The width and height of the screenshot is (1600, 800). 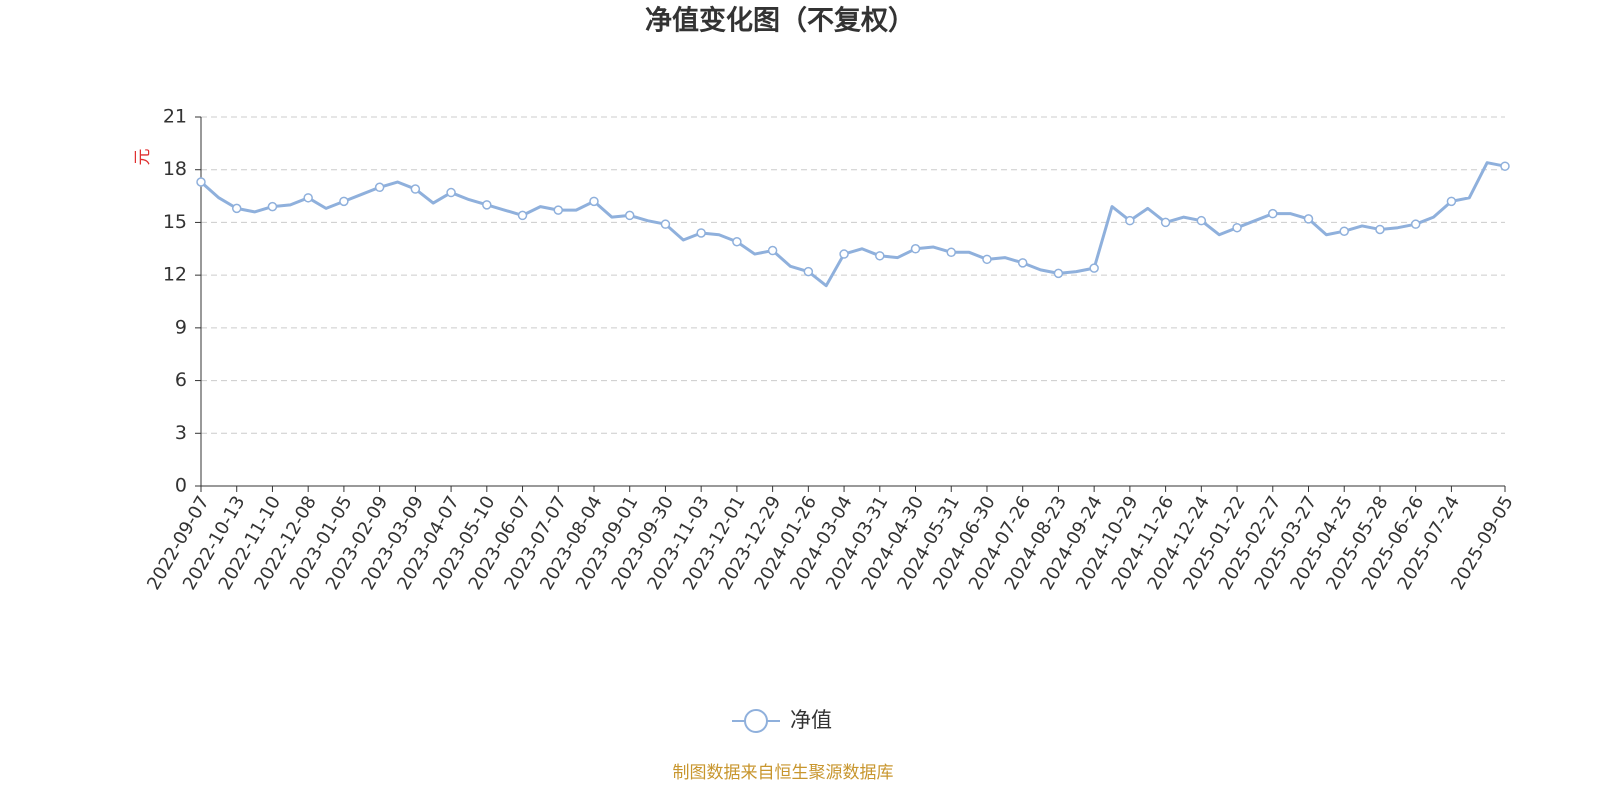 What do you see at coordinates (756, 721) in the screenshot?
I see `legend-marker` at bounding box center [756, 721].